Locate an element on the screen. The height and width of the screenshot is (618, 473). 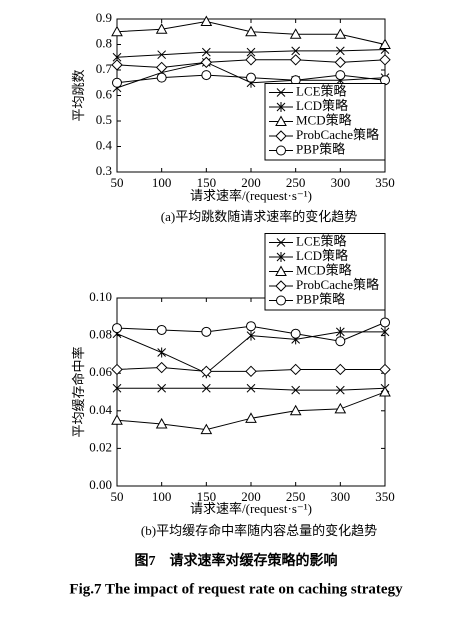
y-axis-label: 平均缓存命中率 is located at coordinates (78, 391).